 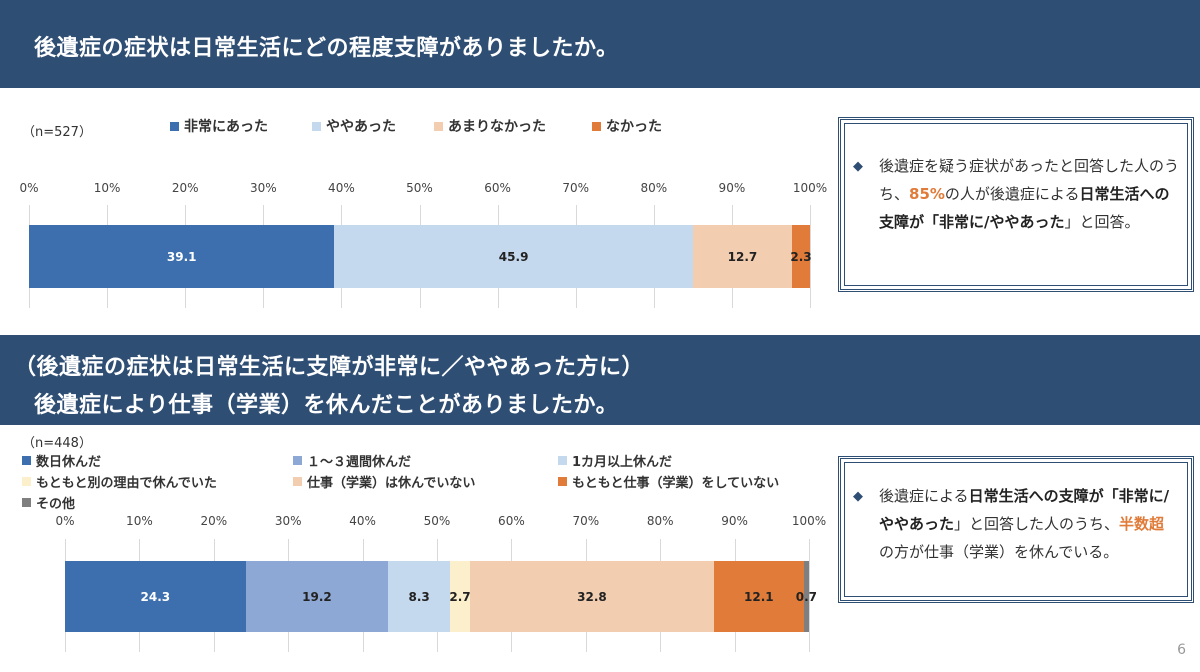 I want to click on section2-note-part3: の方が仕事（学業）を休んでいる。, so click(x=999, y=552).